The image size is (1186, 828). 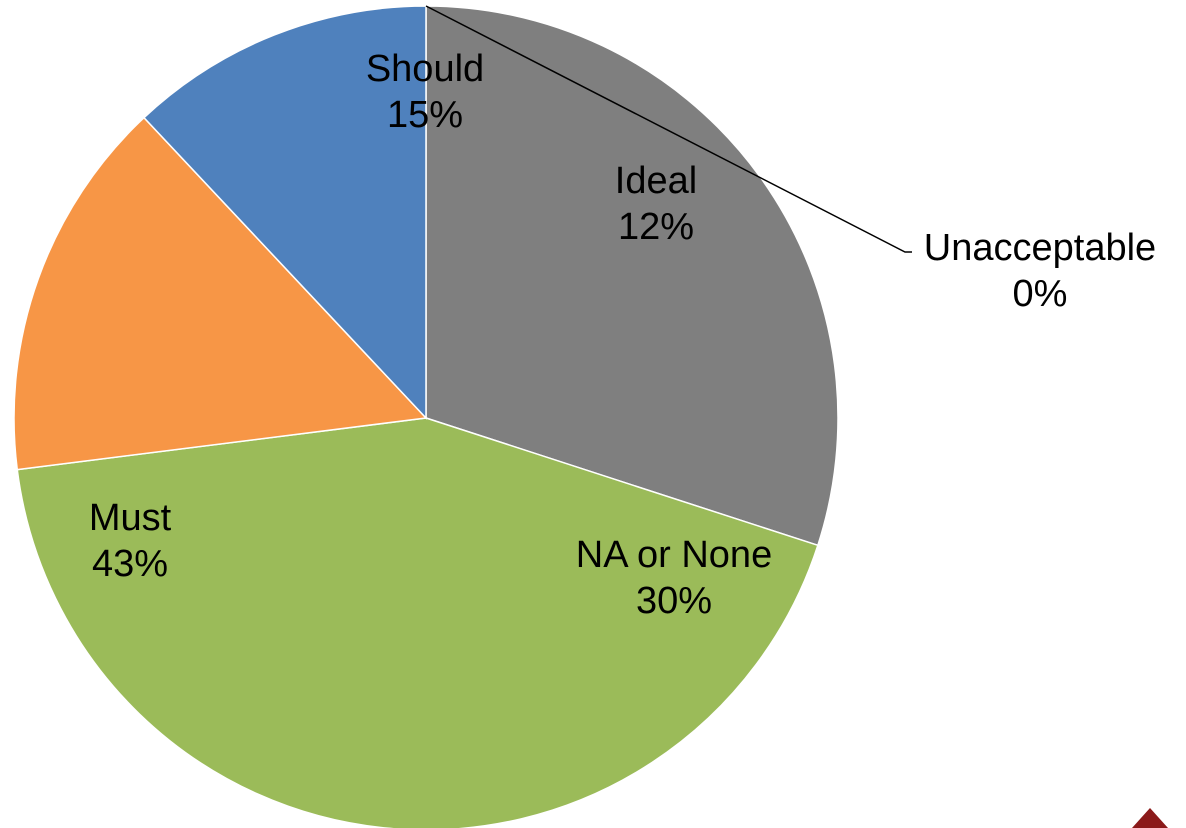 What do you see at coordinates (1040, 248) in the screenshot?
I see `slice-label-unacceptable: Unacceptable` at bounding box center [1040, 248].